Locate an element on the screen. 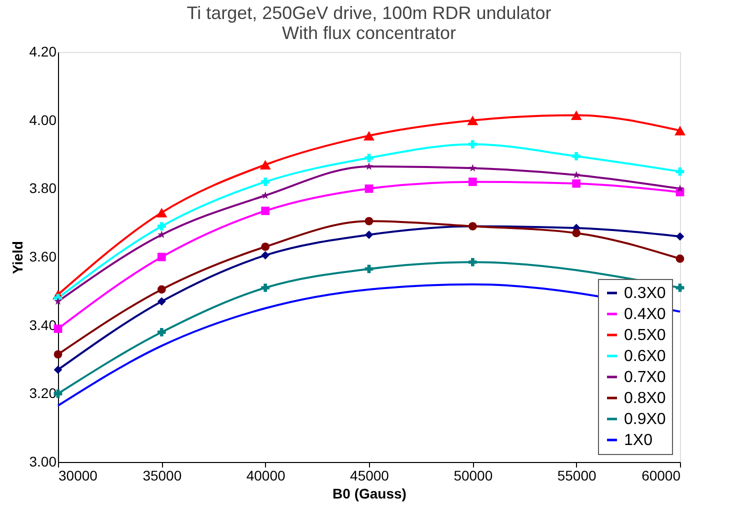  x-axis-title: B0 (Gauss) is located at coordinates (369, 494).